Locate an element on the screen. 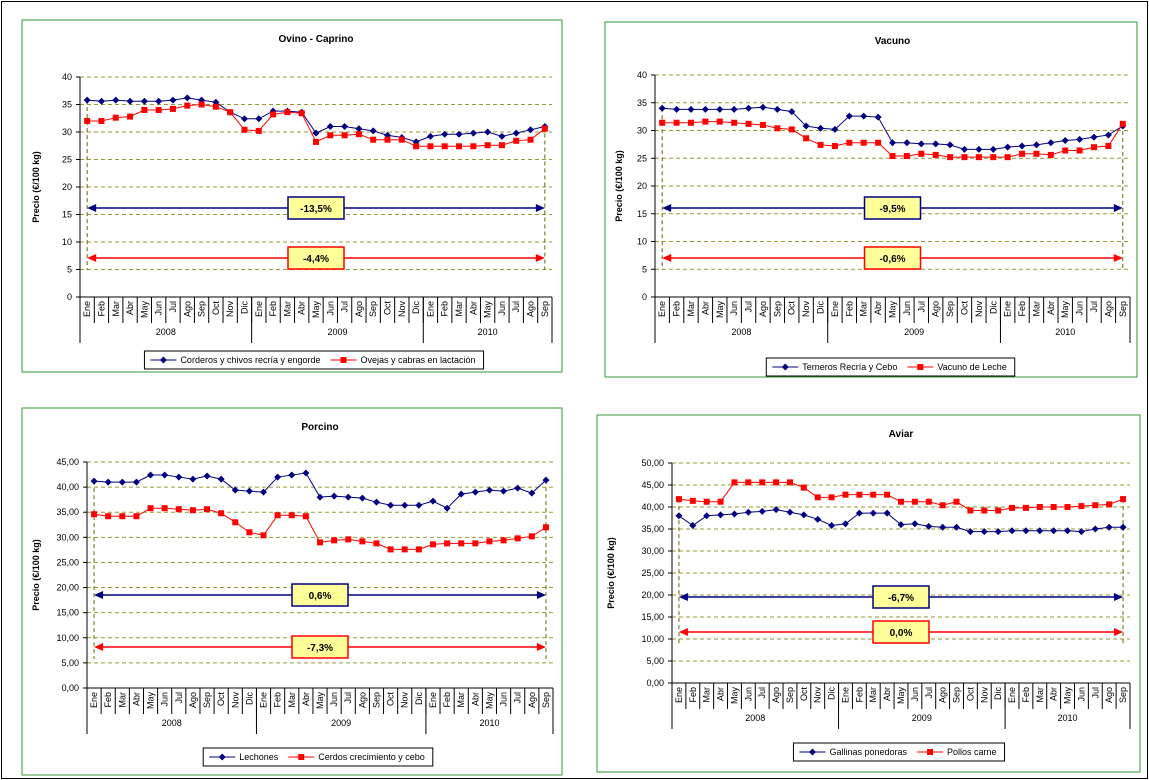 This screenshot has width=1149, height=780. annotation-label: 0,6% is located at coordinates (320, 596).